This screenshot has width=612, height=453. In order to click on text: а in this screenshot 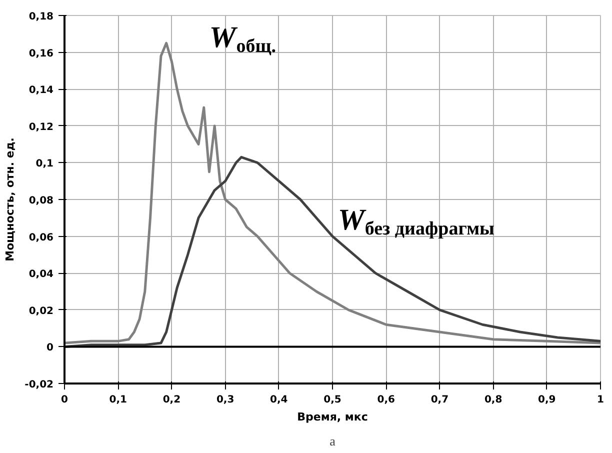, I will do `click(333, 441)`.